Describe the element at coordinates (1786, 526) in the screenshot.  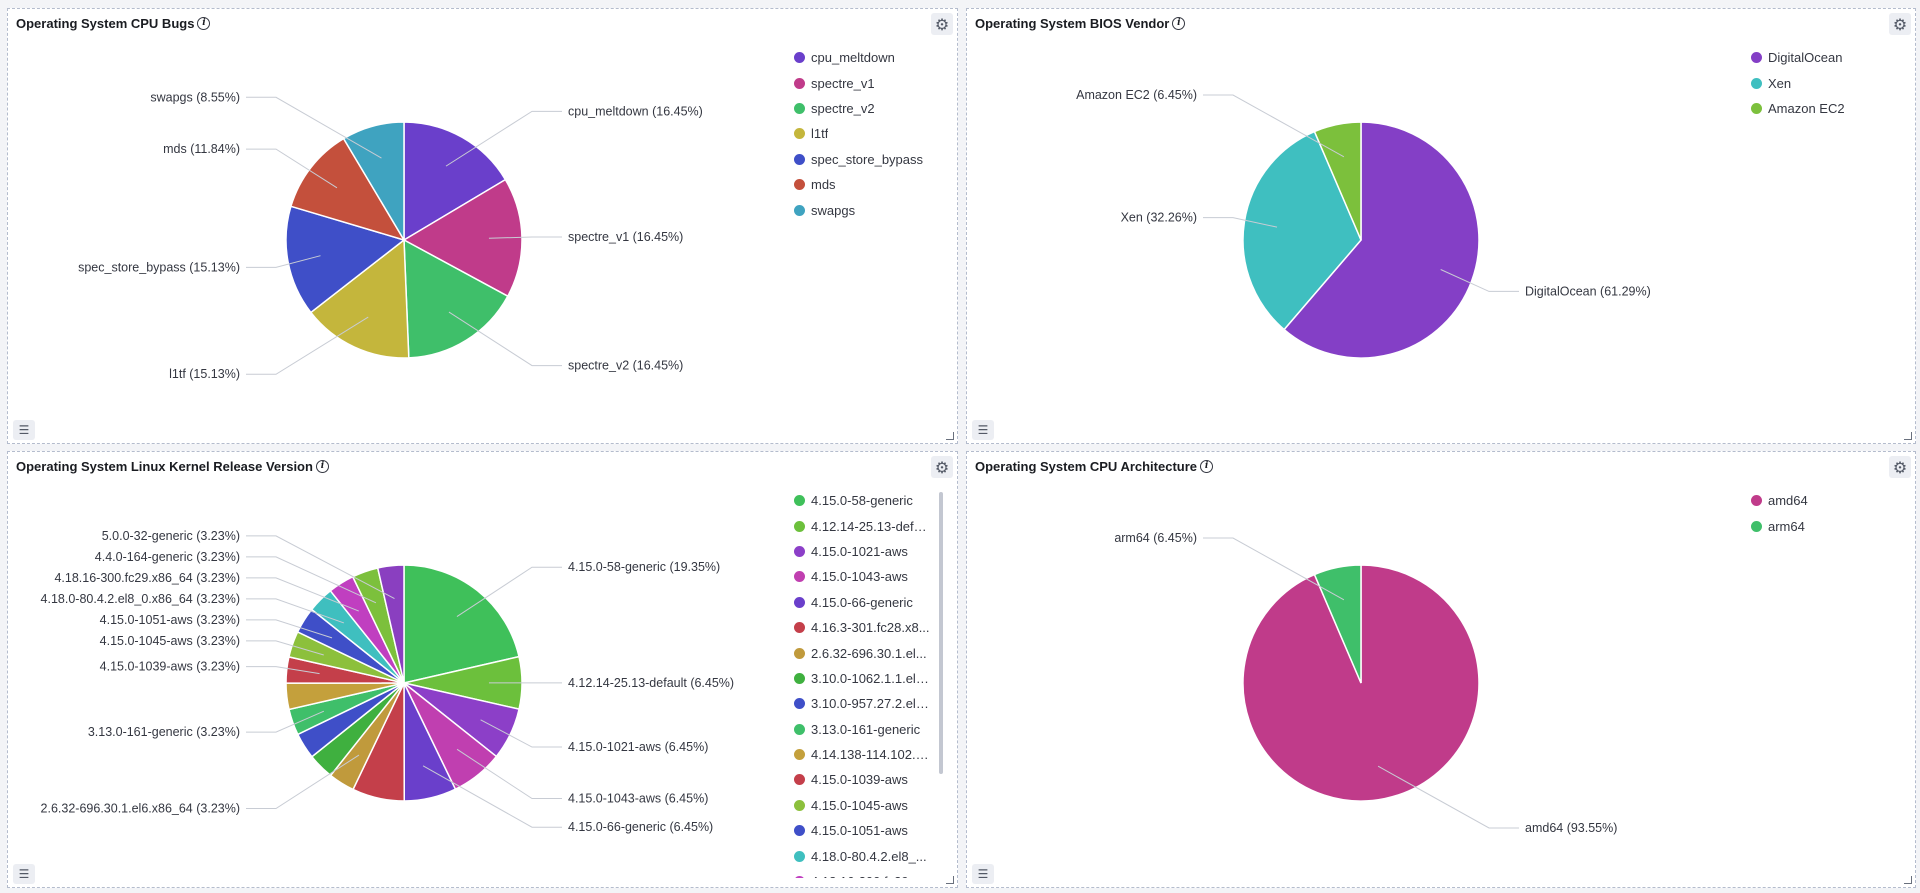
I see `legend-label: arm64` at that location.